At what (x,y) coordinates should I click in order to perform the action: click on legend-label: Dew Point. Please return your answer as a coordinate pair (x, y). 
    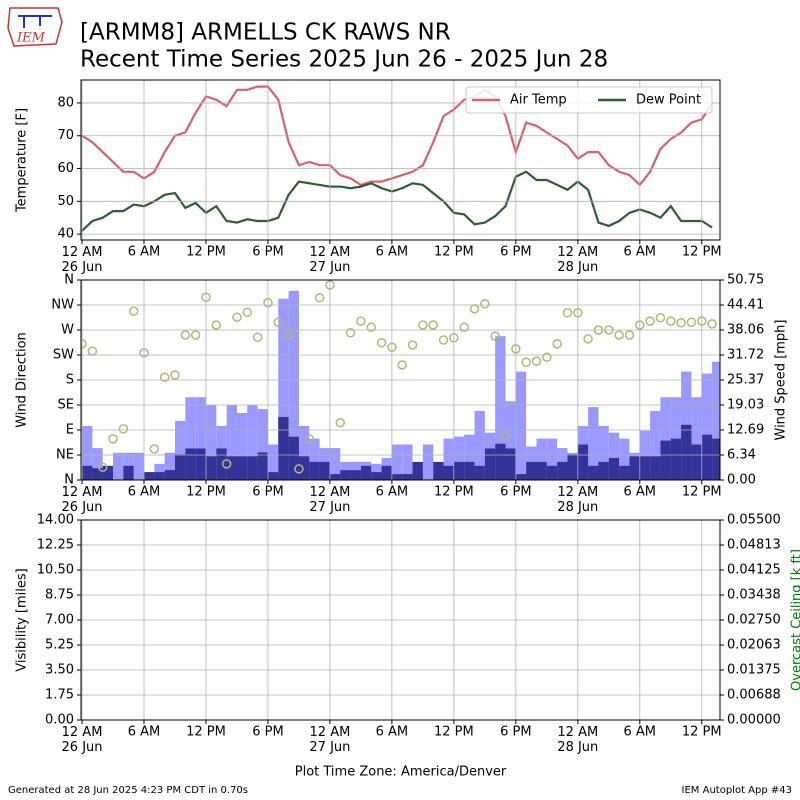
    Looking at the image, I should click on (668, 100).